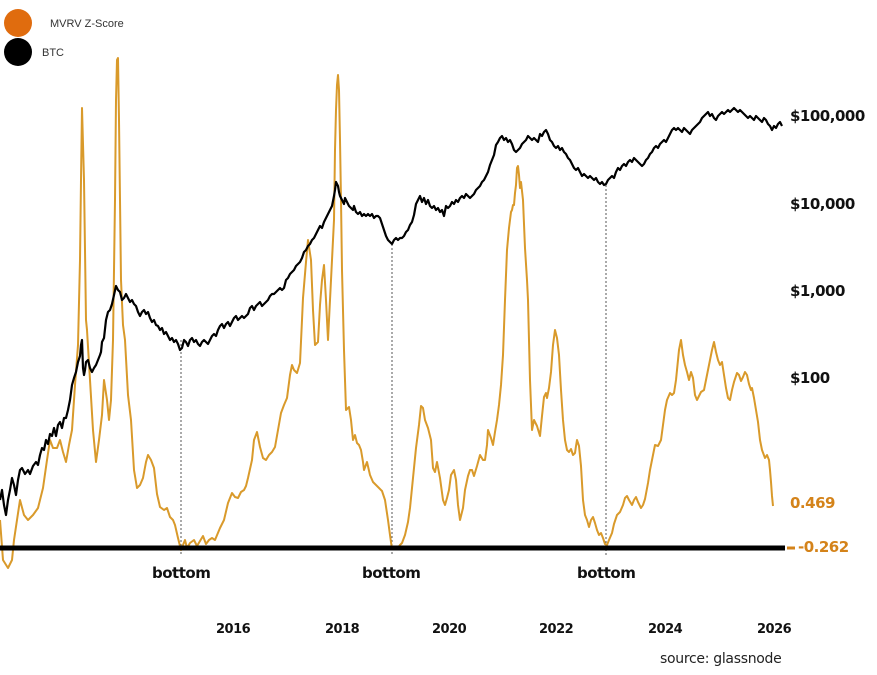  Describe the element at coordinates (87, 24) in the screenshot. I see `legend-label-mvrv: MVRV Z-Score` at that location.